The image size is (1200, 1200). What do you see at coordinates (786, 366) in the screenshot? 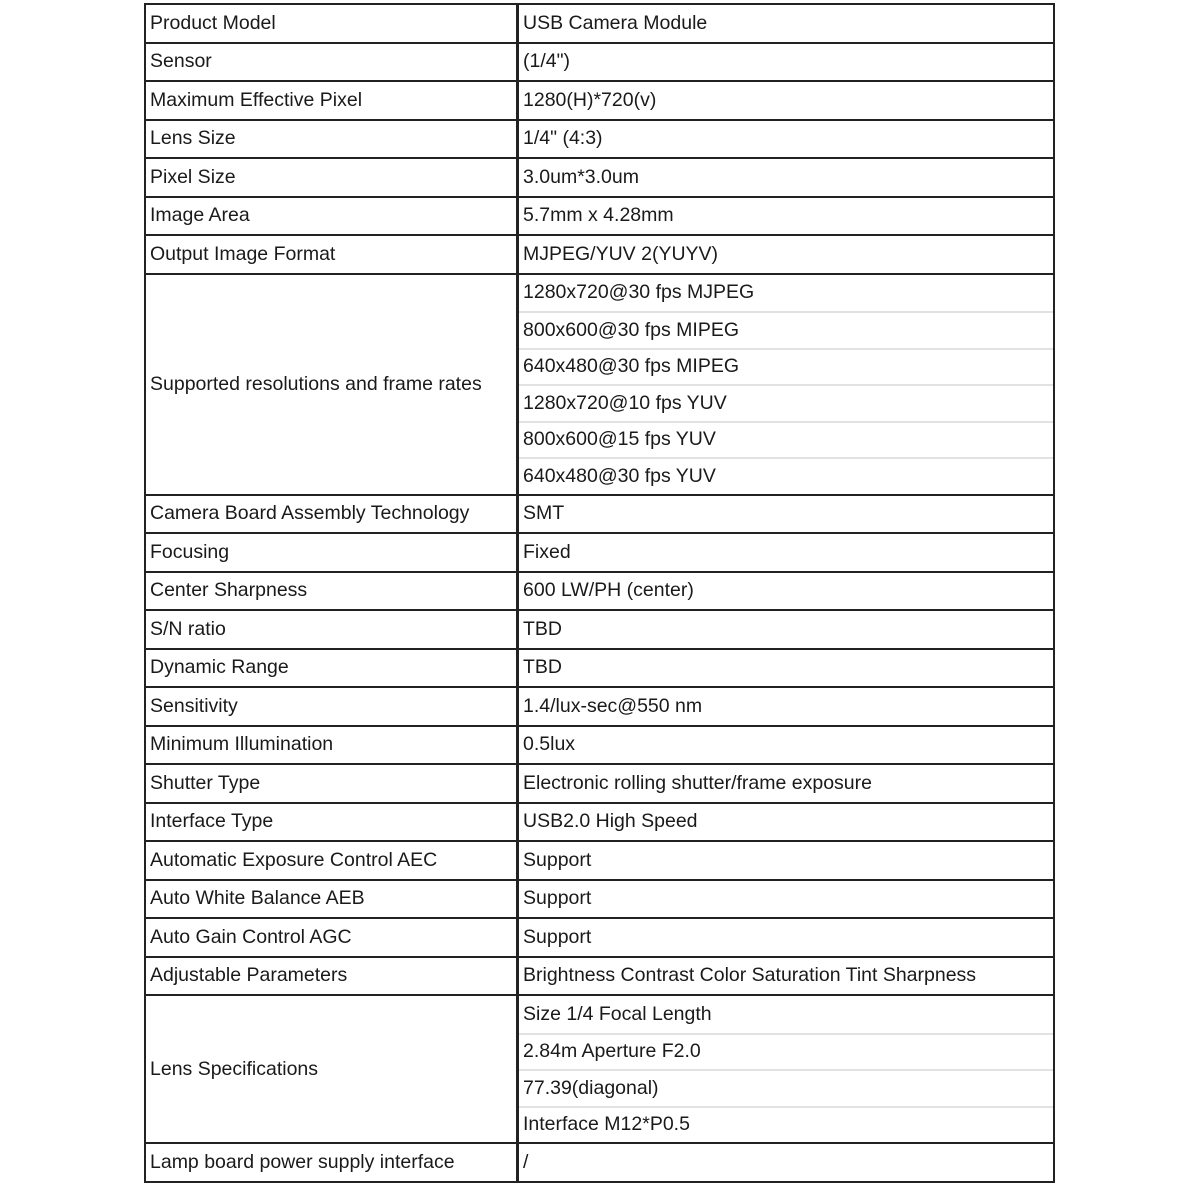
I see `row-value: 640x480@30 fps MIPEG` at bounding box center [786, 366].